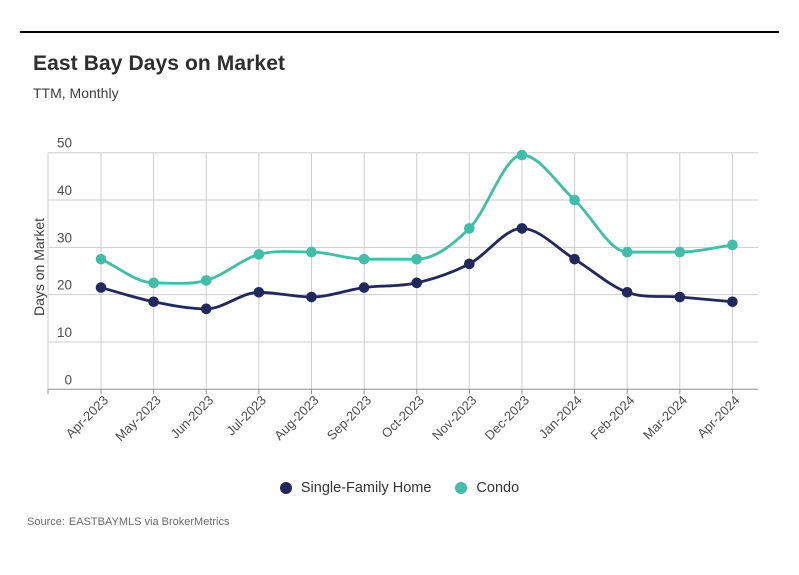 The height and width of the screenshot is (575, 799). What do you see at coordinates (296, 418) in the screenshot?
I see `x-axis-label: Aug-2023` at bounding box center [296, 418].